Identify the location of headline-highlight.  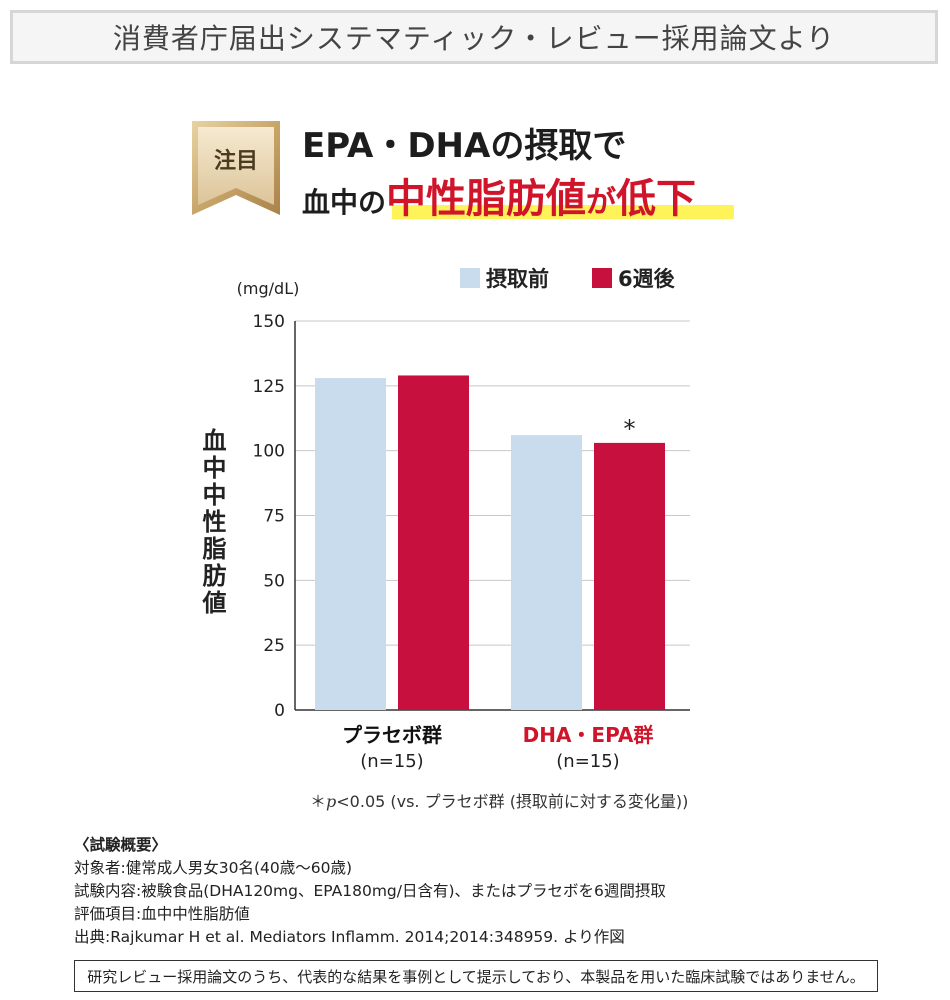
(563, 212).